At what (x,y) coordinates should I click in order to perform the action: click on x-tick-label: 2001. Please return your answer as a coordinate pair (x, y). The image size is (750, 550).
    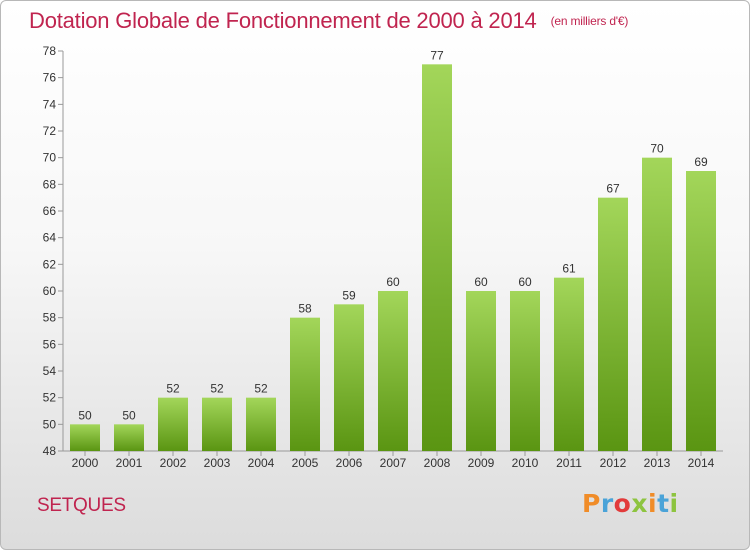
    Looking at the image, I should click on (129, 463).